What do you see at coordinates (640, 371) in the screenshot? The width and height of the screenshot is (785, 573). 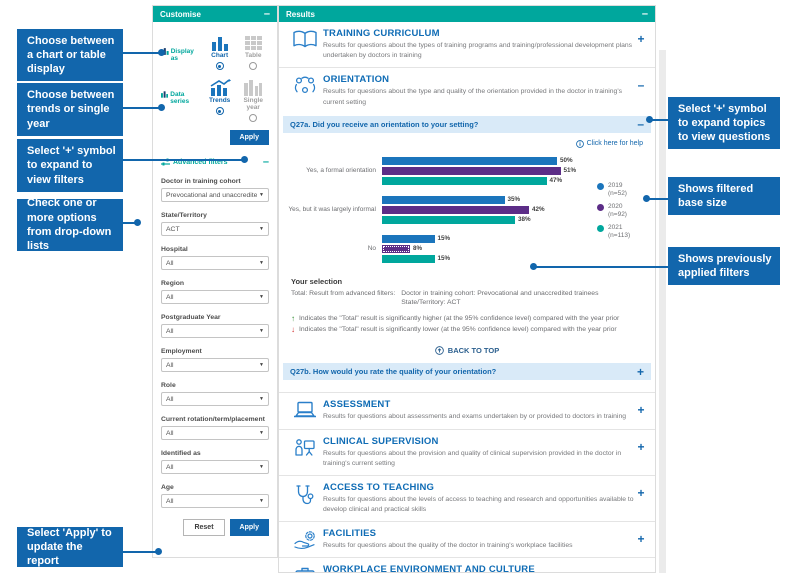 I see `expand-question-icon: +` at bounding box center [640, 371].